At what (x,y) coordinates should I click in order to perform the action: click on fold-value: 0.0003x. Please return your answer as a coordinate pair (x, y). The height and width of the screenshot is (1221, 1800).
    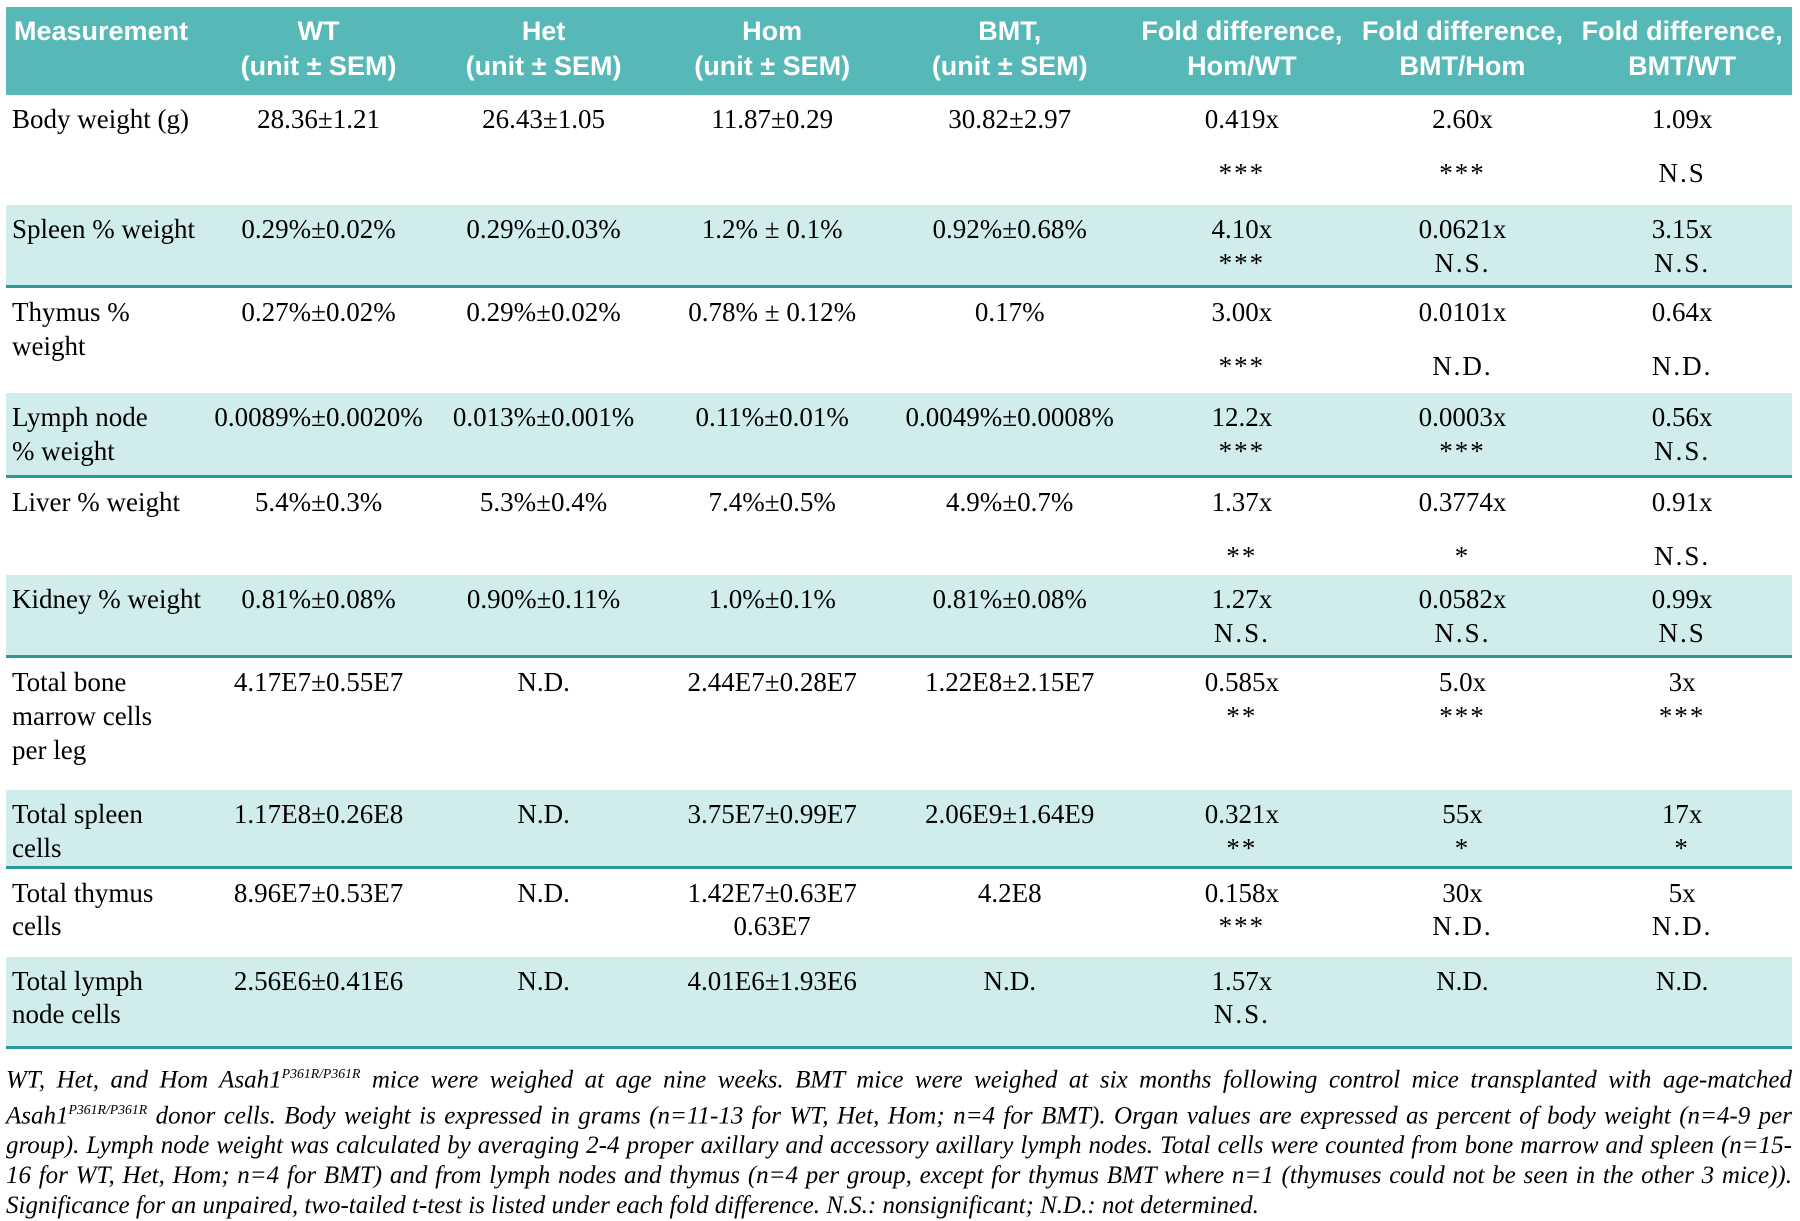
    Looking at the image, I should click on (1463, 418).